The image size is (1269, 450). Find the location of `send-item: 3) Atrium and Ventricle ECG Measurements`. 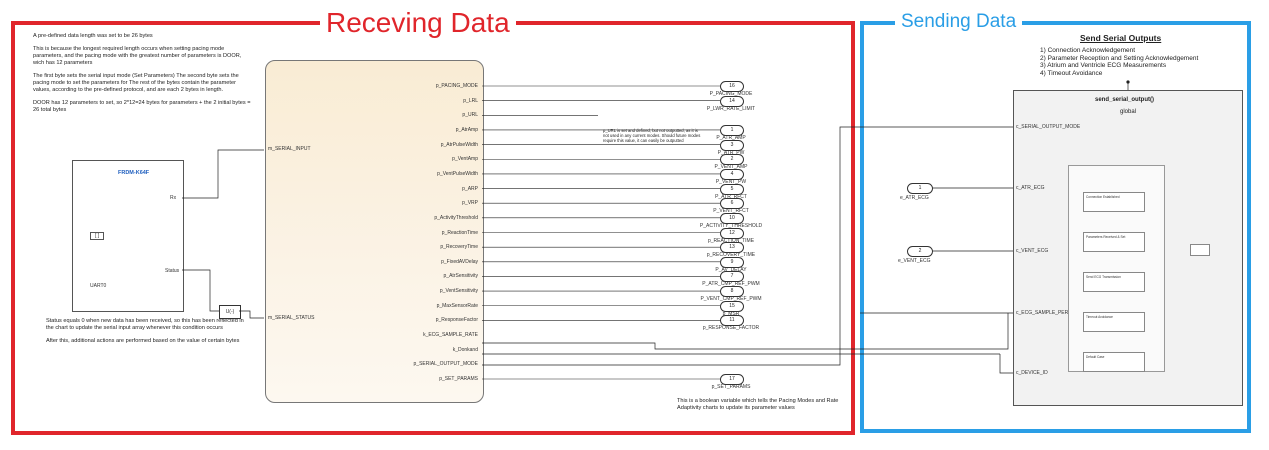

send-item: 3) Atrium and Ventricle ECG Measurements is located at coordinates (1103, 65).